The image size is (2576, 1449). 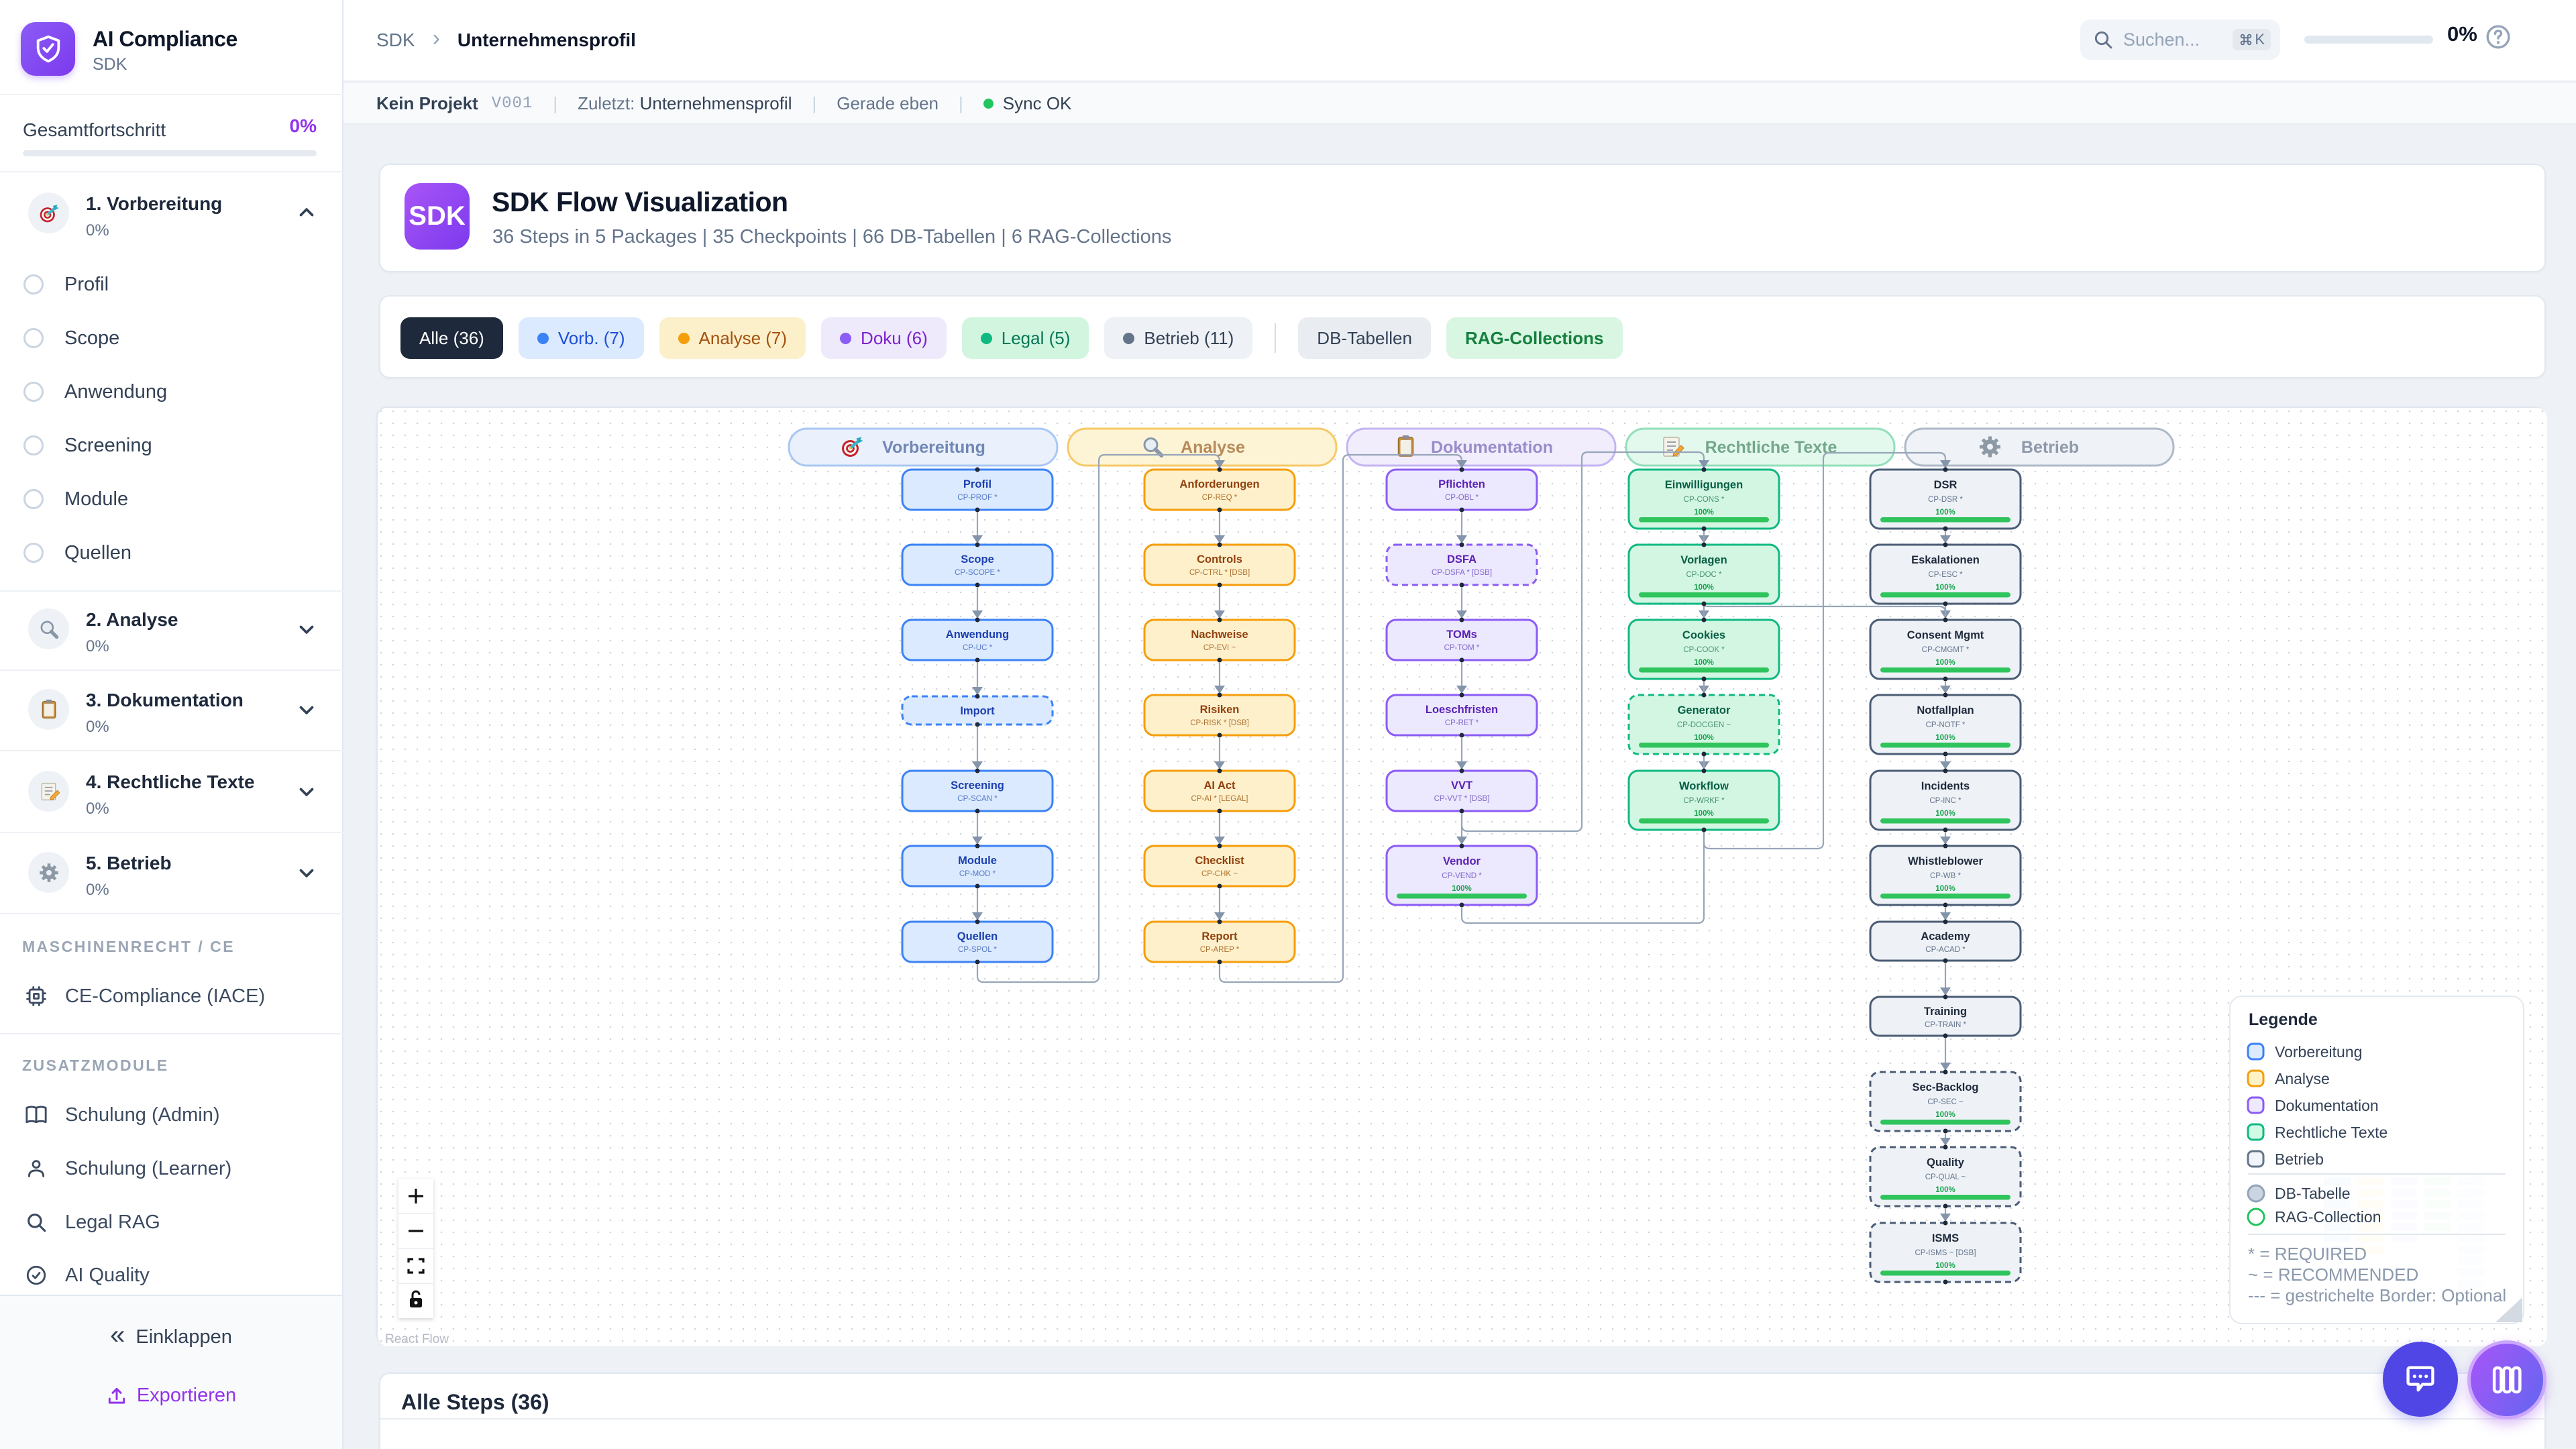 I want to click on svg-text: DSFA, so click(x=1462, y=559).